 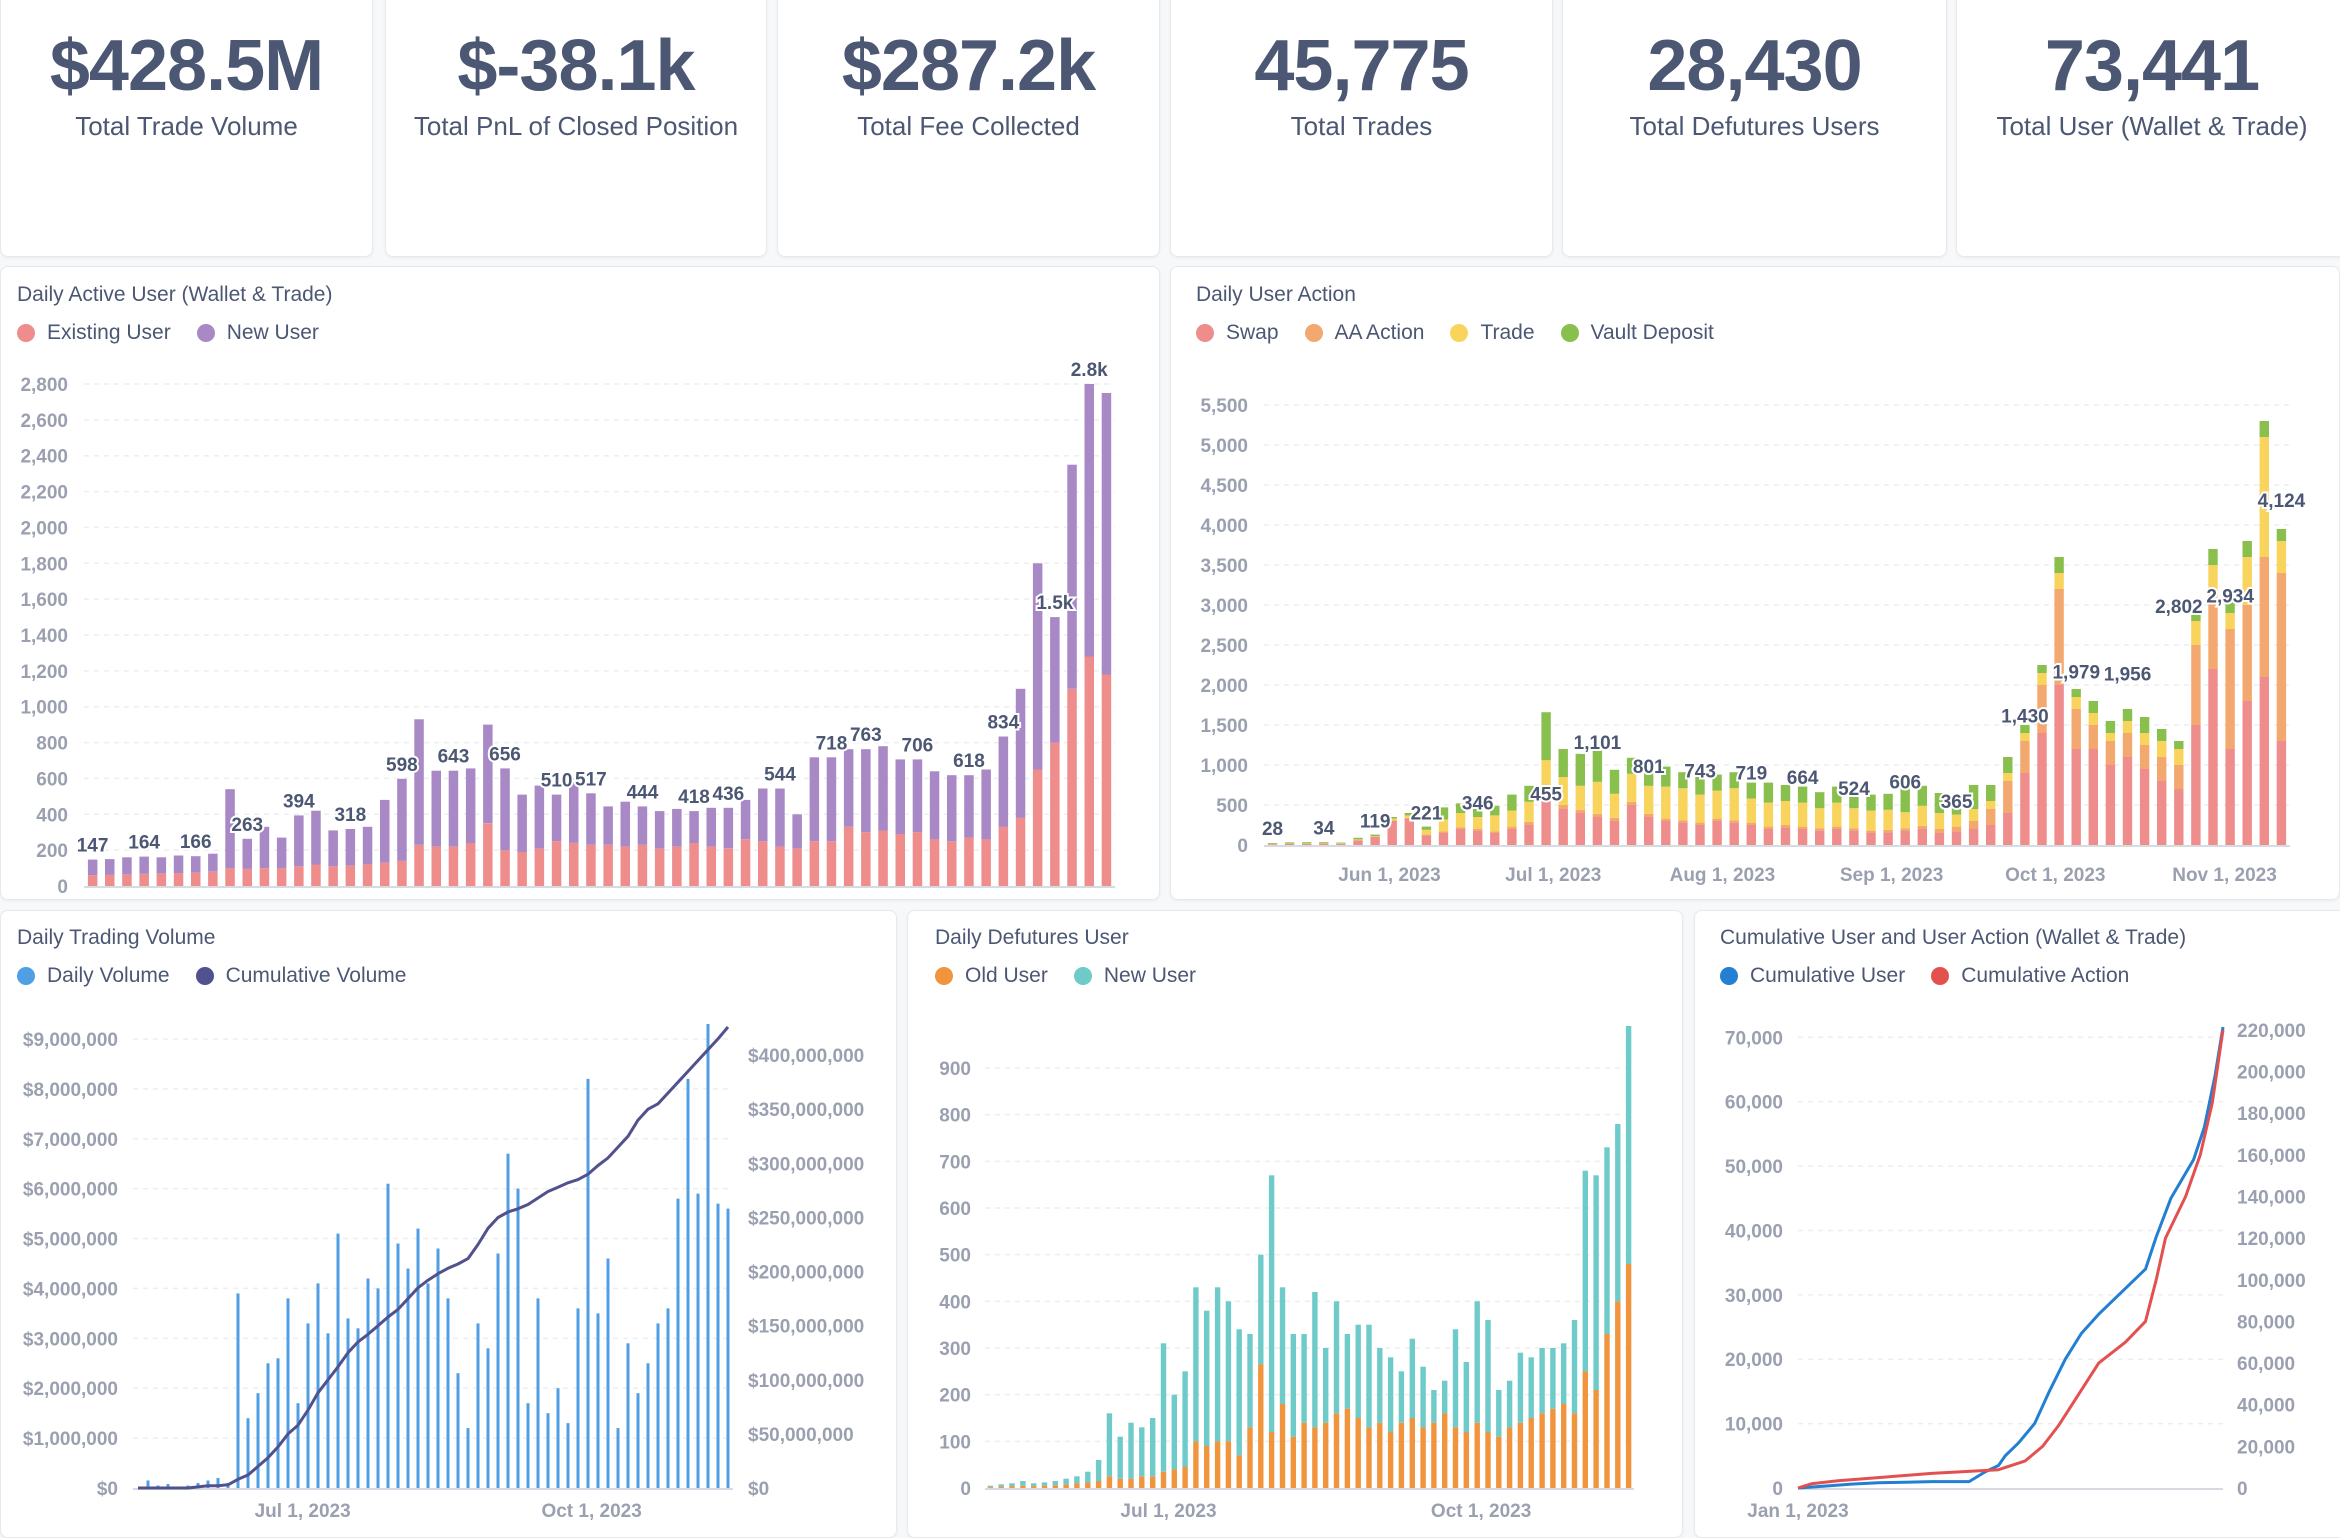 I want to click on stat-value: $428.5M, so click(x=186, y=66).